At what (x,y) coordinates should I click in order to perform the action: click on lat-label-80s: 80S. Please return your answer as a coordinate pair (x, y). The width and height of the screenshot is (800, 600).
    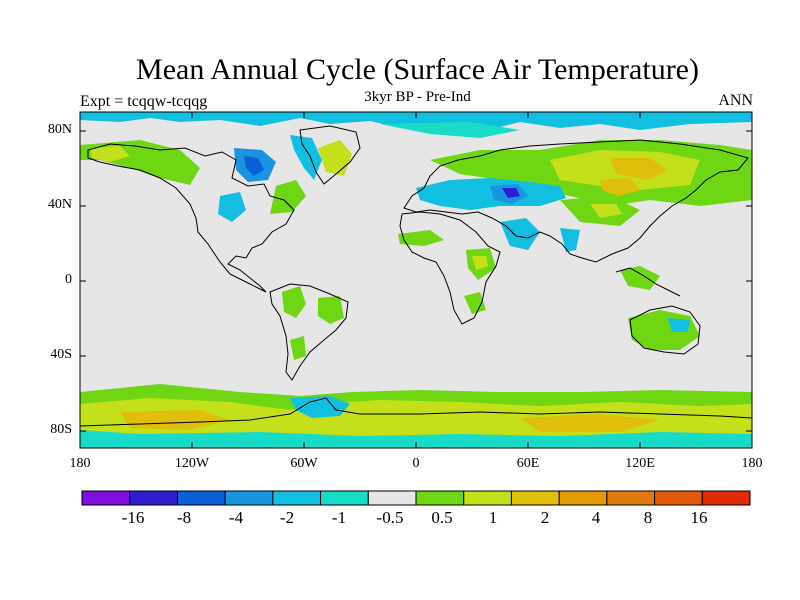
    Looking at the image, I should click on (61, 429).